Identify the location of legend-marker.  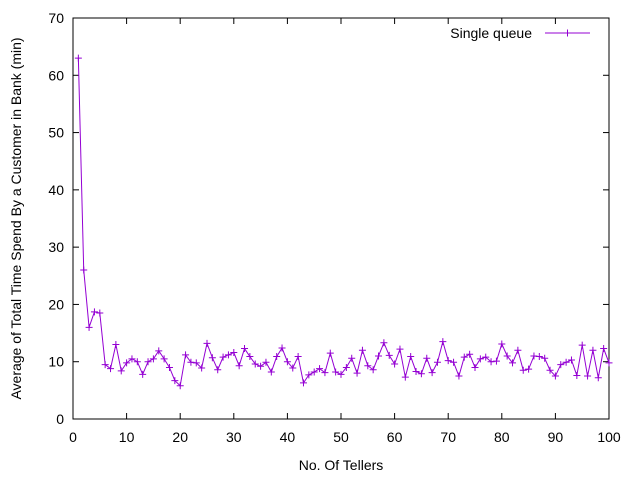
(567, 33).